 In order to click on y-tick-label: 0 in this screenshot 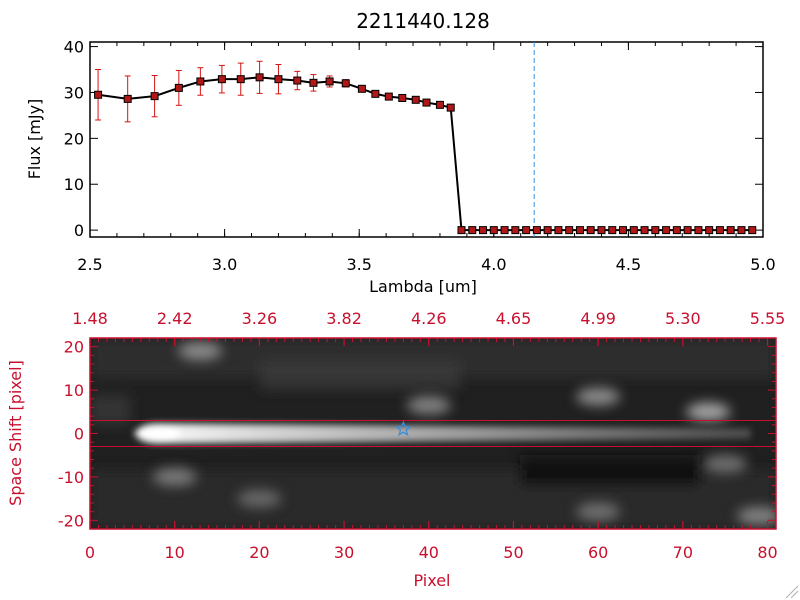, I will do `click(79, 434)`.